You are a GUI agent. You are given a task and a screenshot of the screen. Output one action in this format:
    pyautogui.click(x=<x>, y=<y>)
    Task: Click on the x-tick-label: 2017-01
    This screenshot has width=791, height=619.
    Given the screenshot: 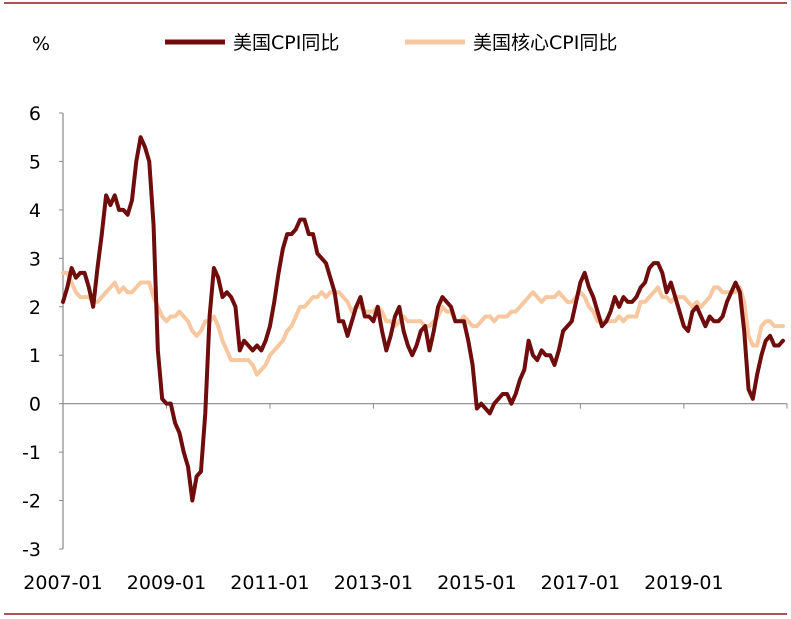 What is the action you would take?
    pyautogui.click(x=580, y=583)
    